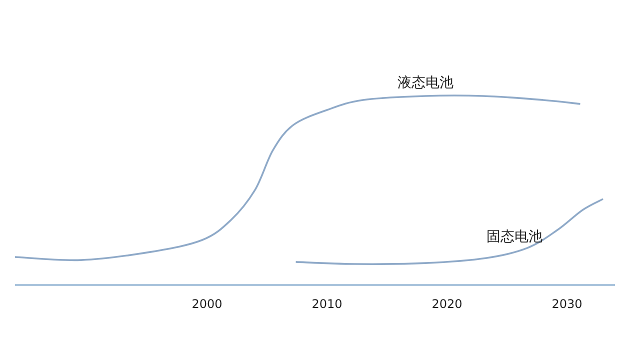  I want to click on x-tick-label: 2020, so click(447, 304).